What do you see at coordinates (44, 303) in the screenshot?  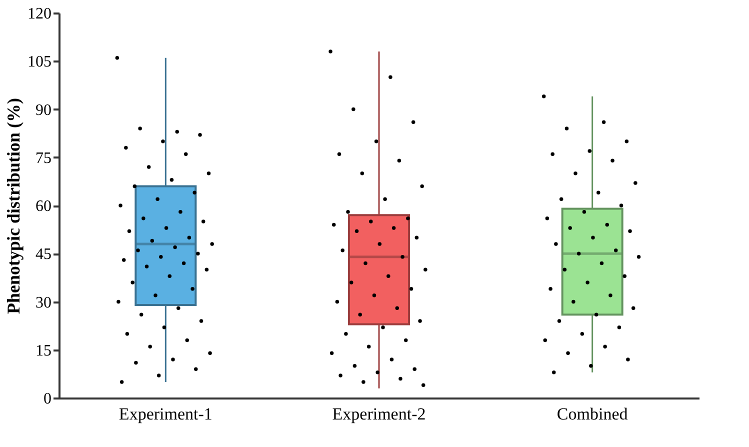 I see `y-tick-label: 30` at bounding box center [44, 303].